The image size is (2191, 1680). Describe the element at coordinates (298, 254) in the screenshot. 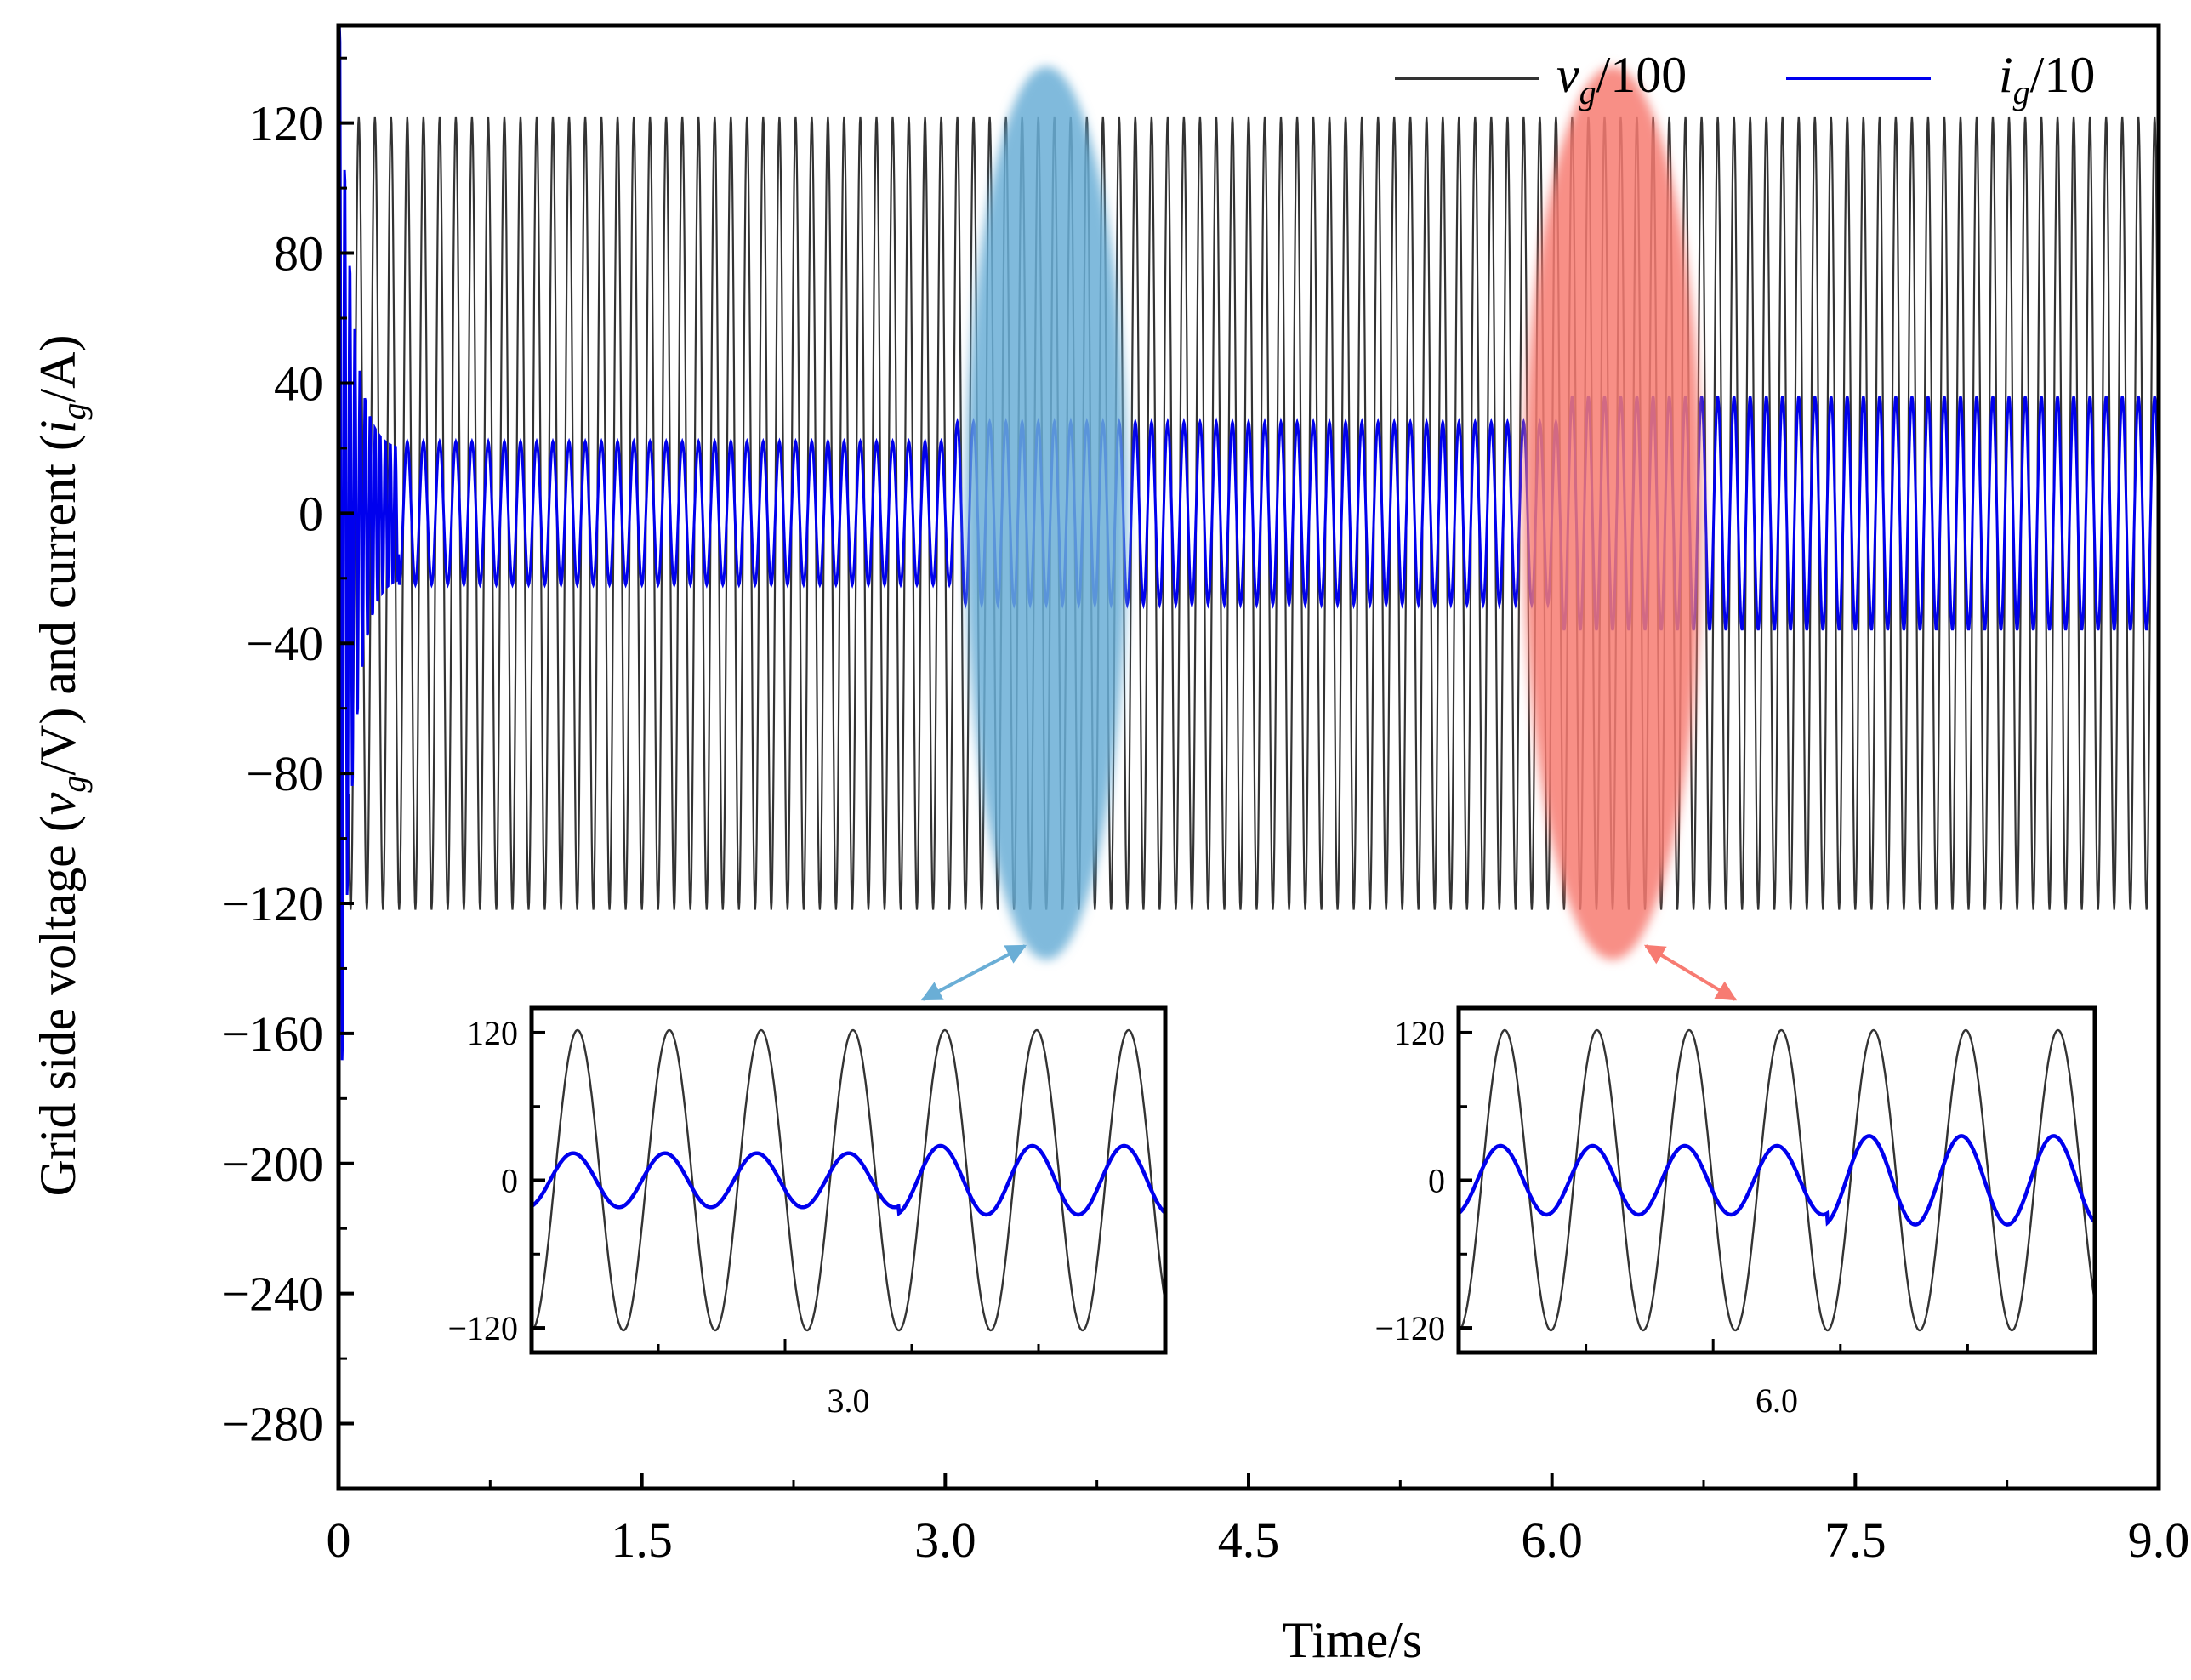

I see `y-tick-label: 80` at that location.